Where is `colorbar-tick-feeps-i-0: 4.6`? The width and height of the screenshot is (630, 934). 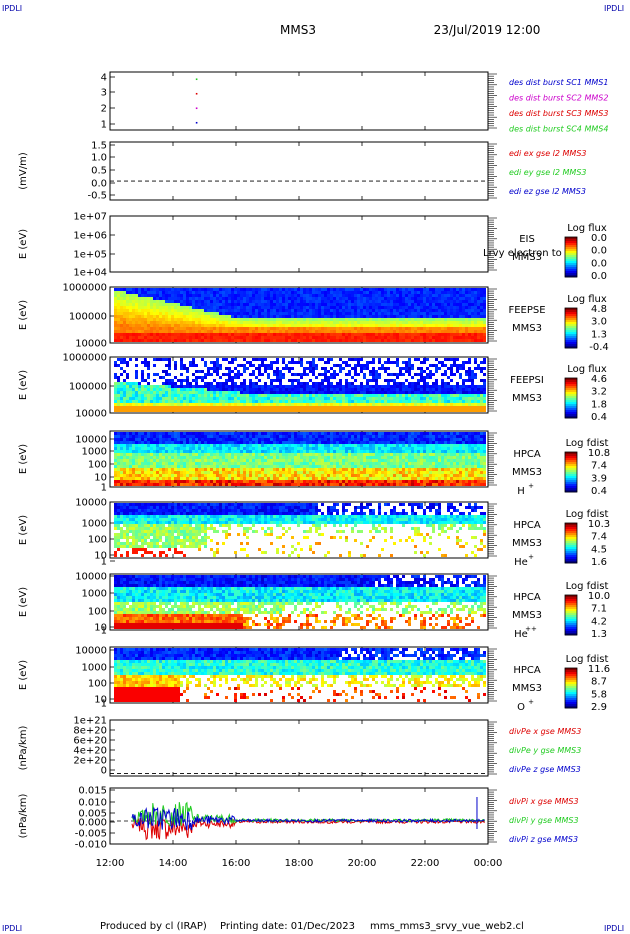
colorbar-tick-feeps-i-0: 4.6 is located at coordinates (599, 379).